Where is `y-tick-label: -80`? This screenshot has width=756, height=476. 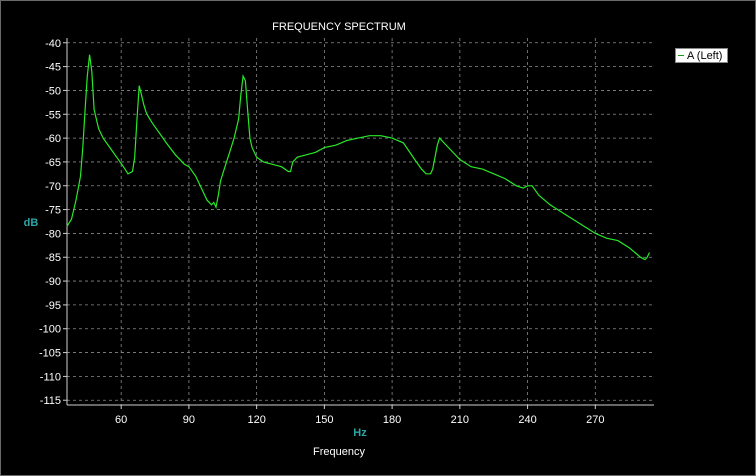 y-tick-label: -80 is located at coordinates (53, 234).